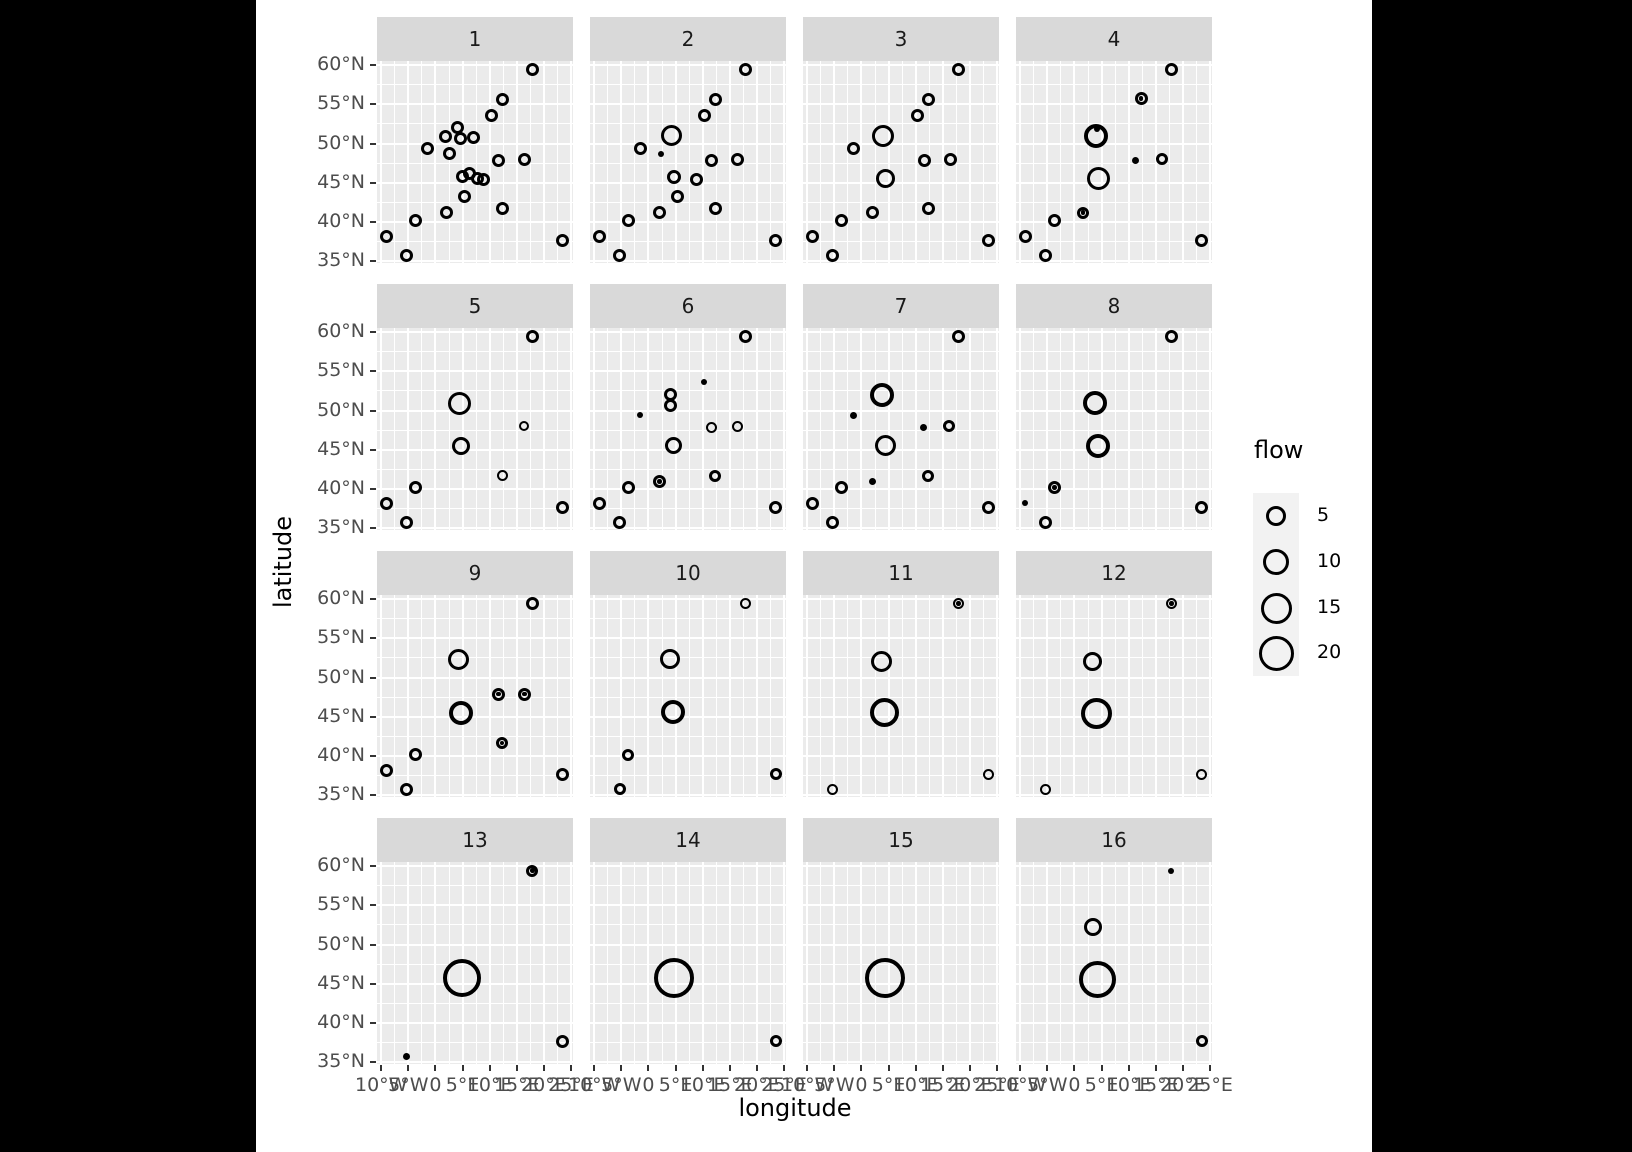 Image resolution: width=1632 pixels, height=1152 pixels. I want to click on facet-strip-9: 9, so click(475, 573).